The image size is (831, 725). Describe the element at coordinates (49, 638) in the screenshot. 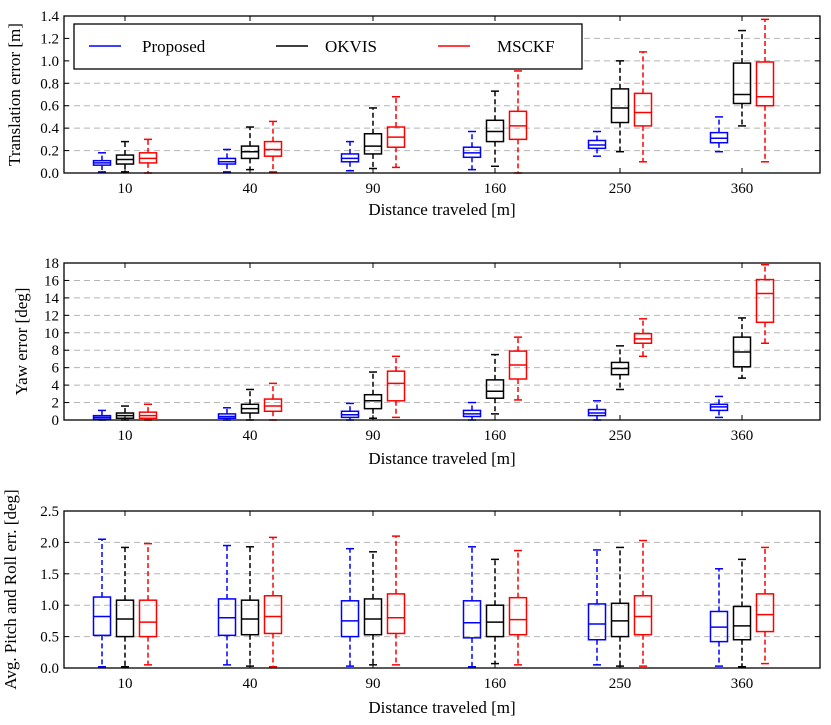

I see `chart2-ytick-label: 0.5` at that location.